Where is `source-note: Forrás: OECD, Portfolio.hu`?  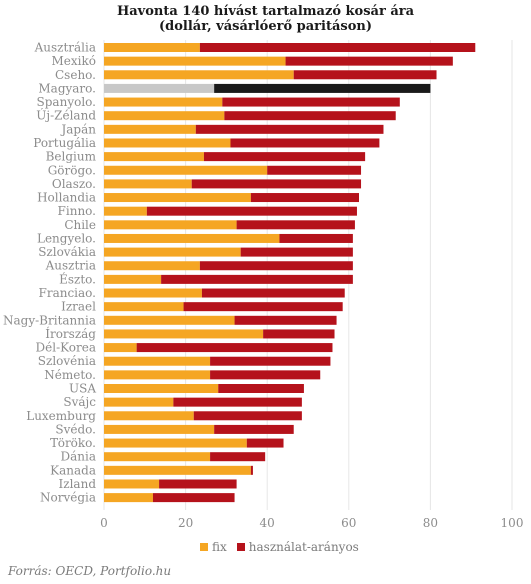
source-note: Forrás: OECD, Portfolio.hu is located at coordinates (90, 571).